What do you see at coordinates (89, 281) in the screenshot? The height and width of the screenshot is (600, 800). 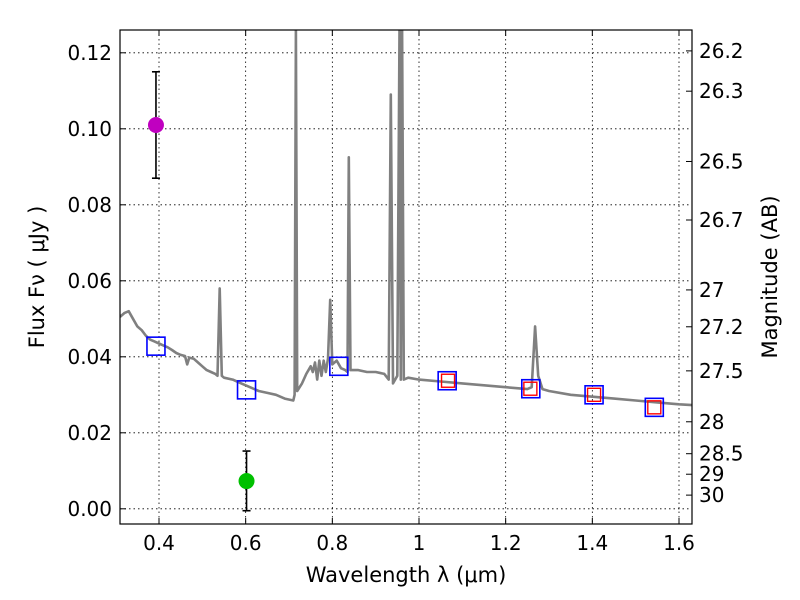 I see `y-tick-label: 0.06` at bounding box center [89, 281].